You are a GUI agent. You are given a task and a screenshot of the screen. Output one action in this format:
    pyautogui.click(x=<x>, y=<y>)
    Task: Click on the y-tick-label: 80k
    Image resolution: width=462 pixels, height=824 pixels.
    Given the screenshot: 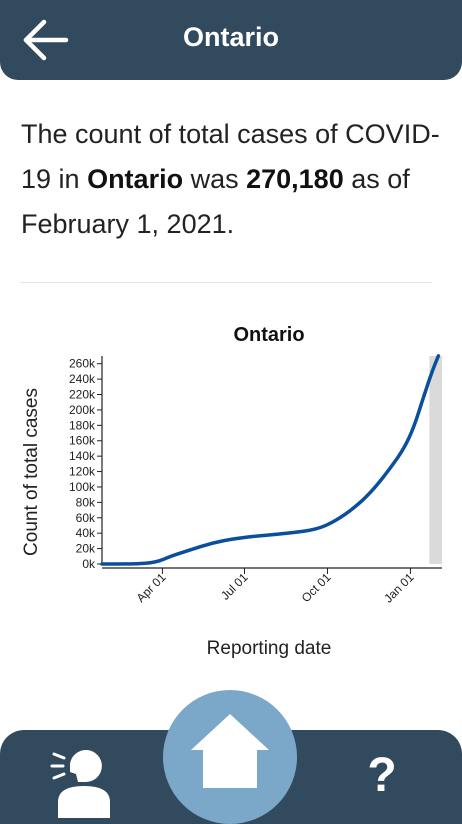 What is the action you would take?
    pyautogui.click(x=86, y=502)
    